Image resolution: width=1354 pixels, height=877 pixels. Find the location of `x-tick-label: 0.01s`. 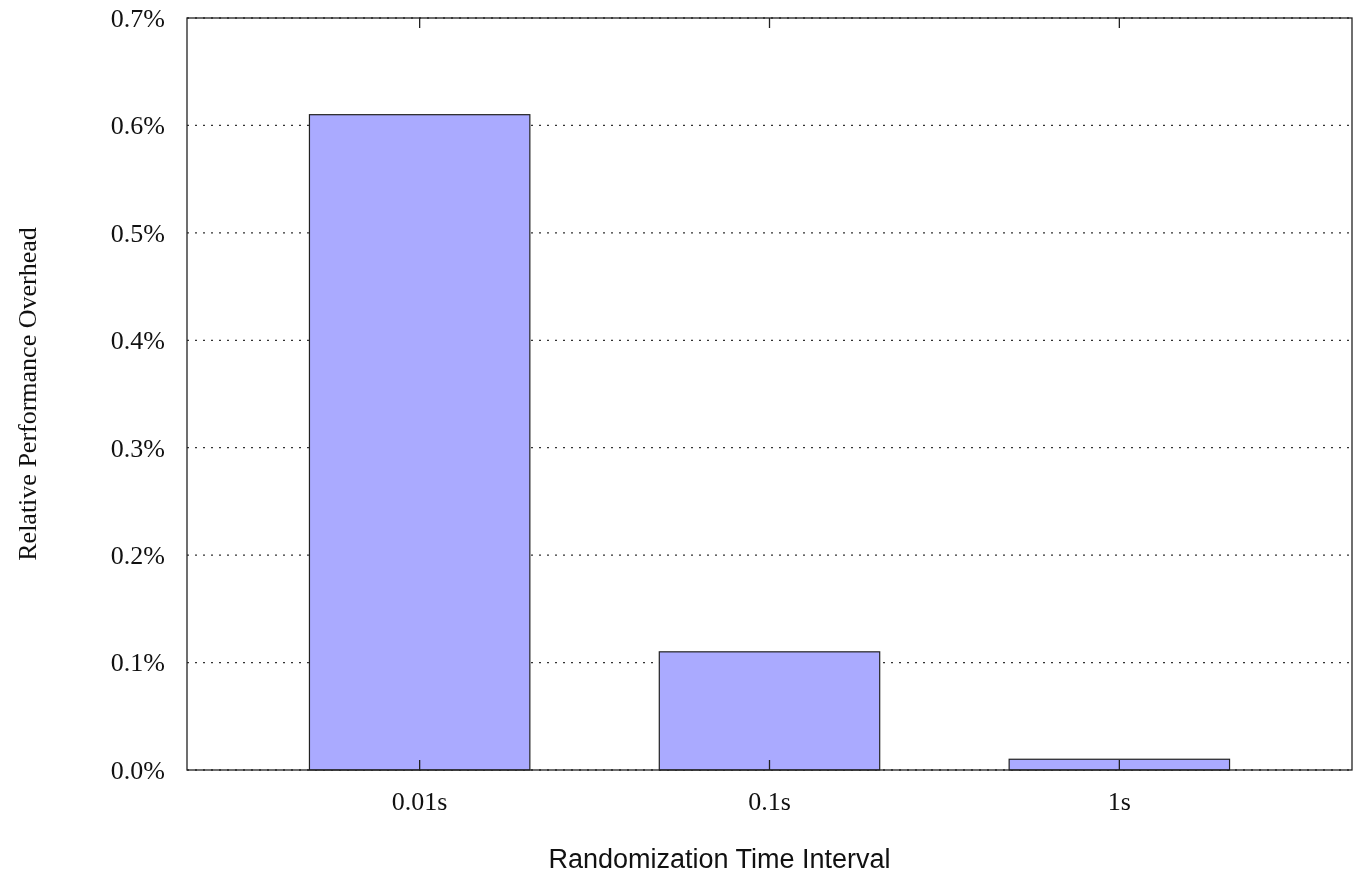

x-tick-label: 0.01s is located at coordinates (419, 802).